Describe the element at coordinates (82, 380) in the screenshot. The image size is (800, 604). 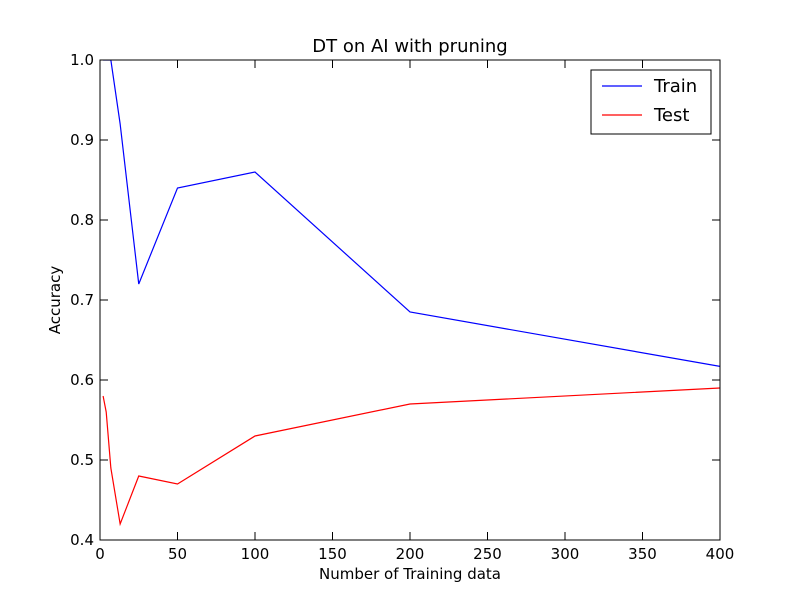
I see `y-tick-label: 0.6` at that location.